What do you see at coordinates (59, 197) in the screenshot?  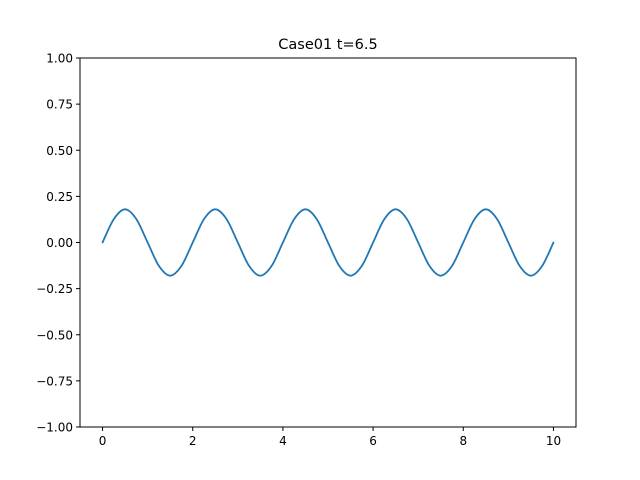 I see `y-tick-label: 0.25` at bounding box center [59, 197].